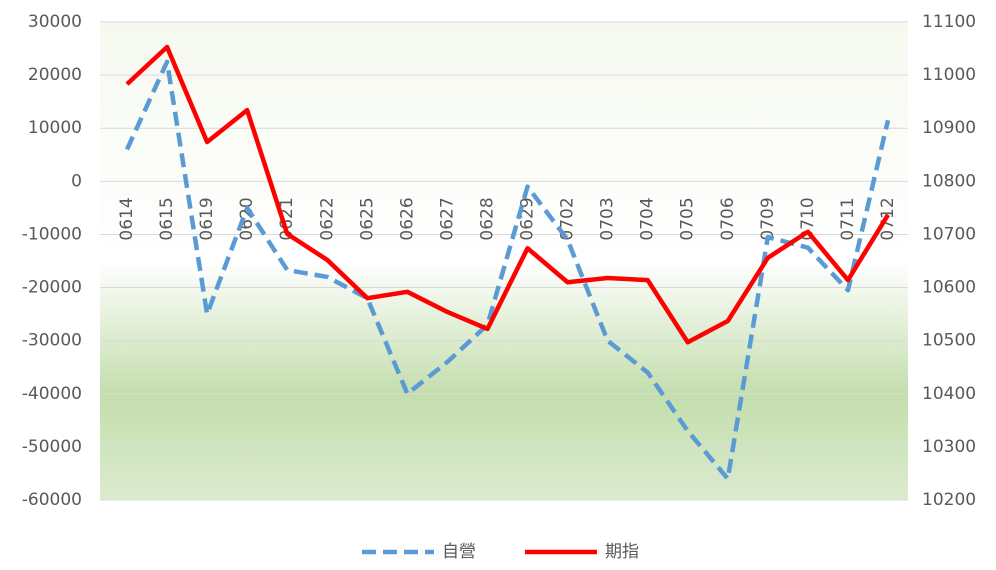  Describe the element at coordinates (608, 218) in the screenshot. I see `x-tick-label: 0703` at that location.